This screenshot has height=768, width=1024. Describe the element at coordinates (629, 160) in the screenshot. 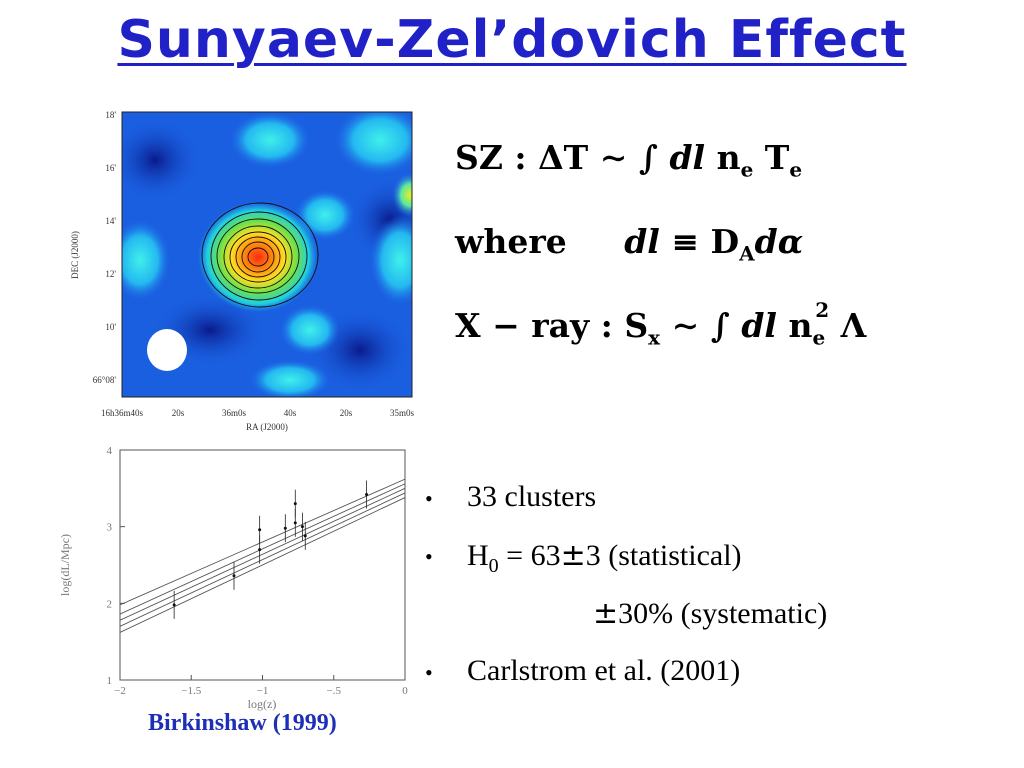

I see `equation-sz: SZ : ΔT ∼ ∫ dl ne Te` at that location.